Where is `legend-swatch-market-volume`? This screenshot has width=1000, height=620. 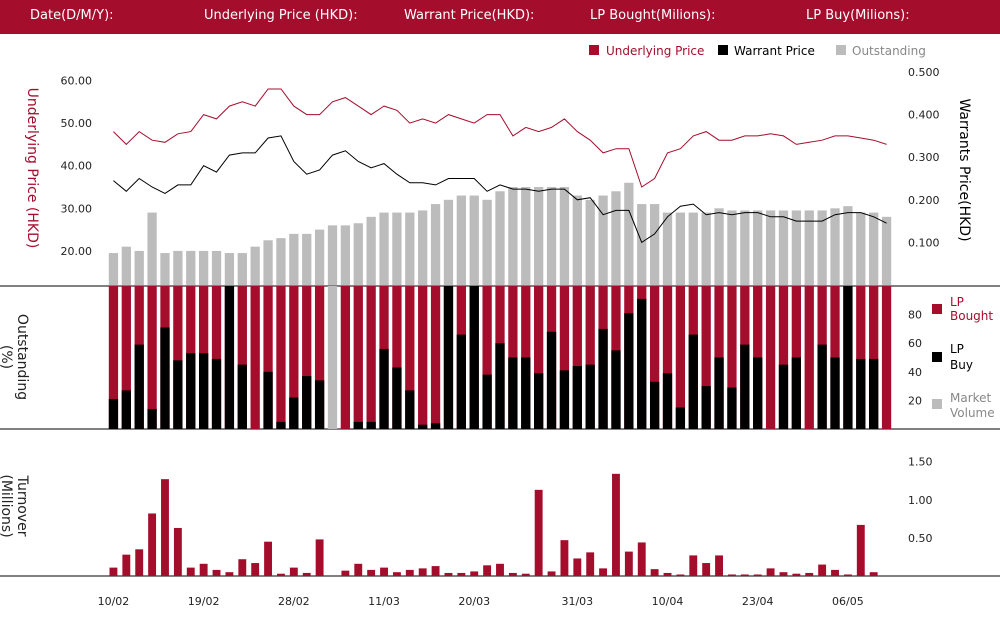
legend-swatch-market-volume is located at coordinates (937, 404).